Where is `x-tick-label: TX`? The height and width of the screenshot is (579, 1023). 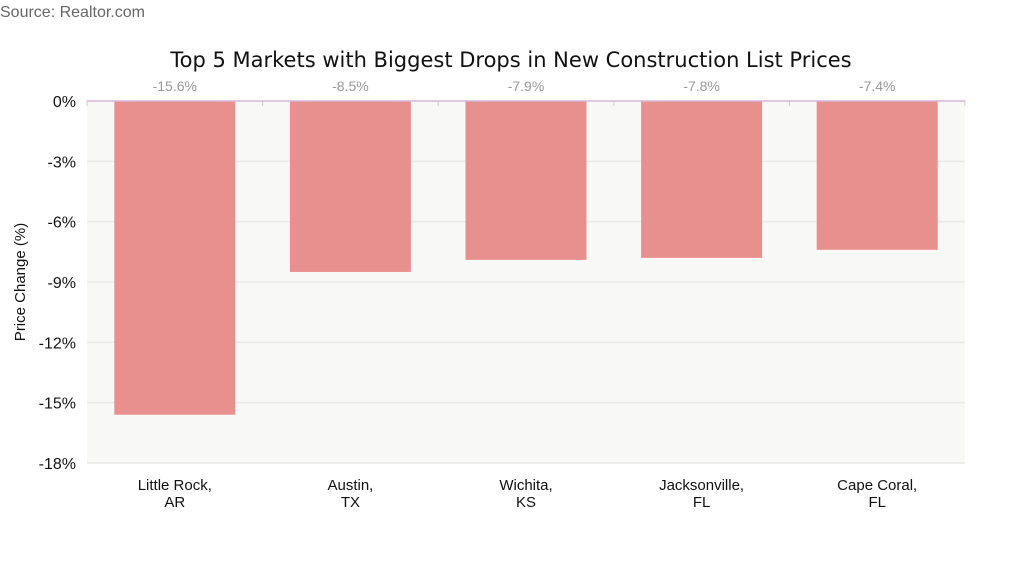
x-tick-label: TX is located at coordinates (350, 502).